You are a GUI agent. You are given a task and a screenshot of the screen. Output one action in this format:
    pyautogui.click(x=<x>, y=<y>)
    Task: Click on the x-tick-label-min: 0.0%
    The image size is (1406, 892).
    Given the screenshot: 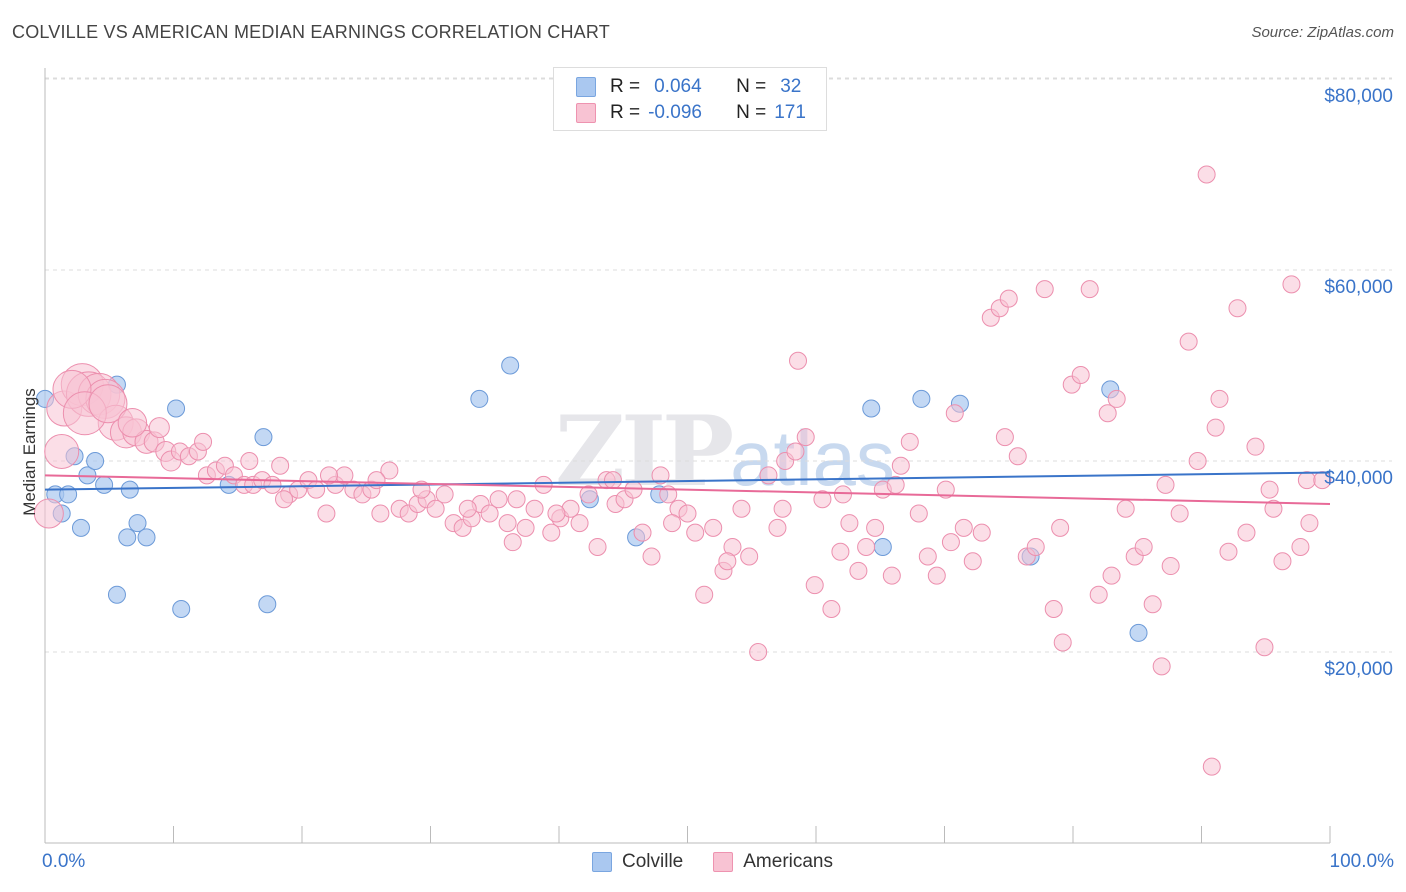 What is the action you would take?
    pyautogui.click(x=64, y=861)
    